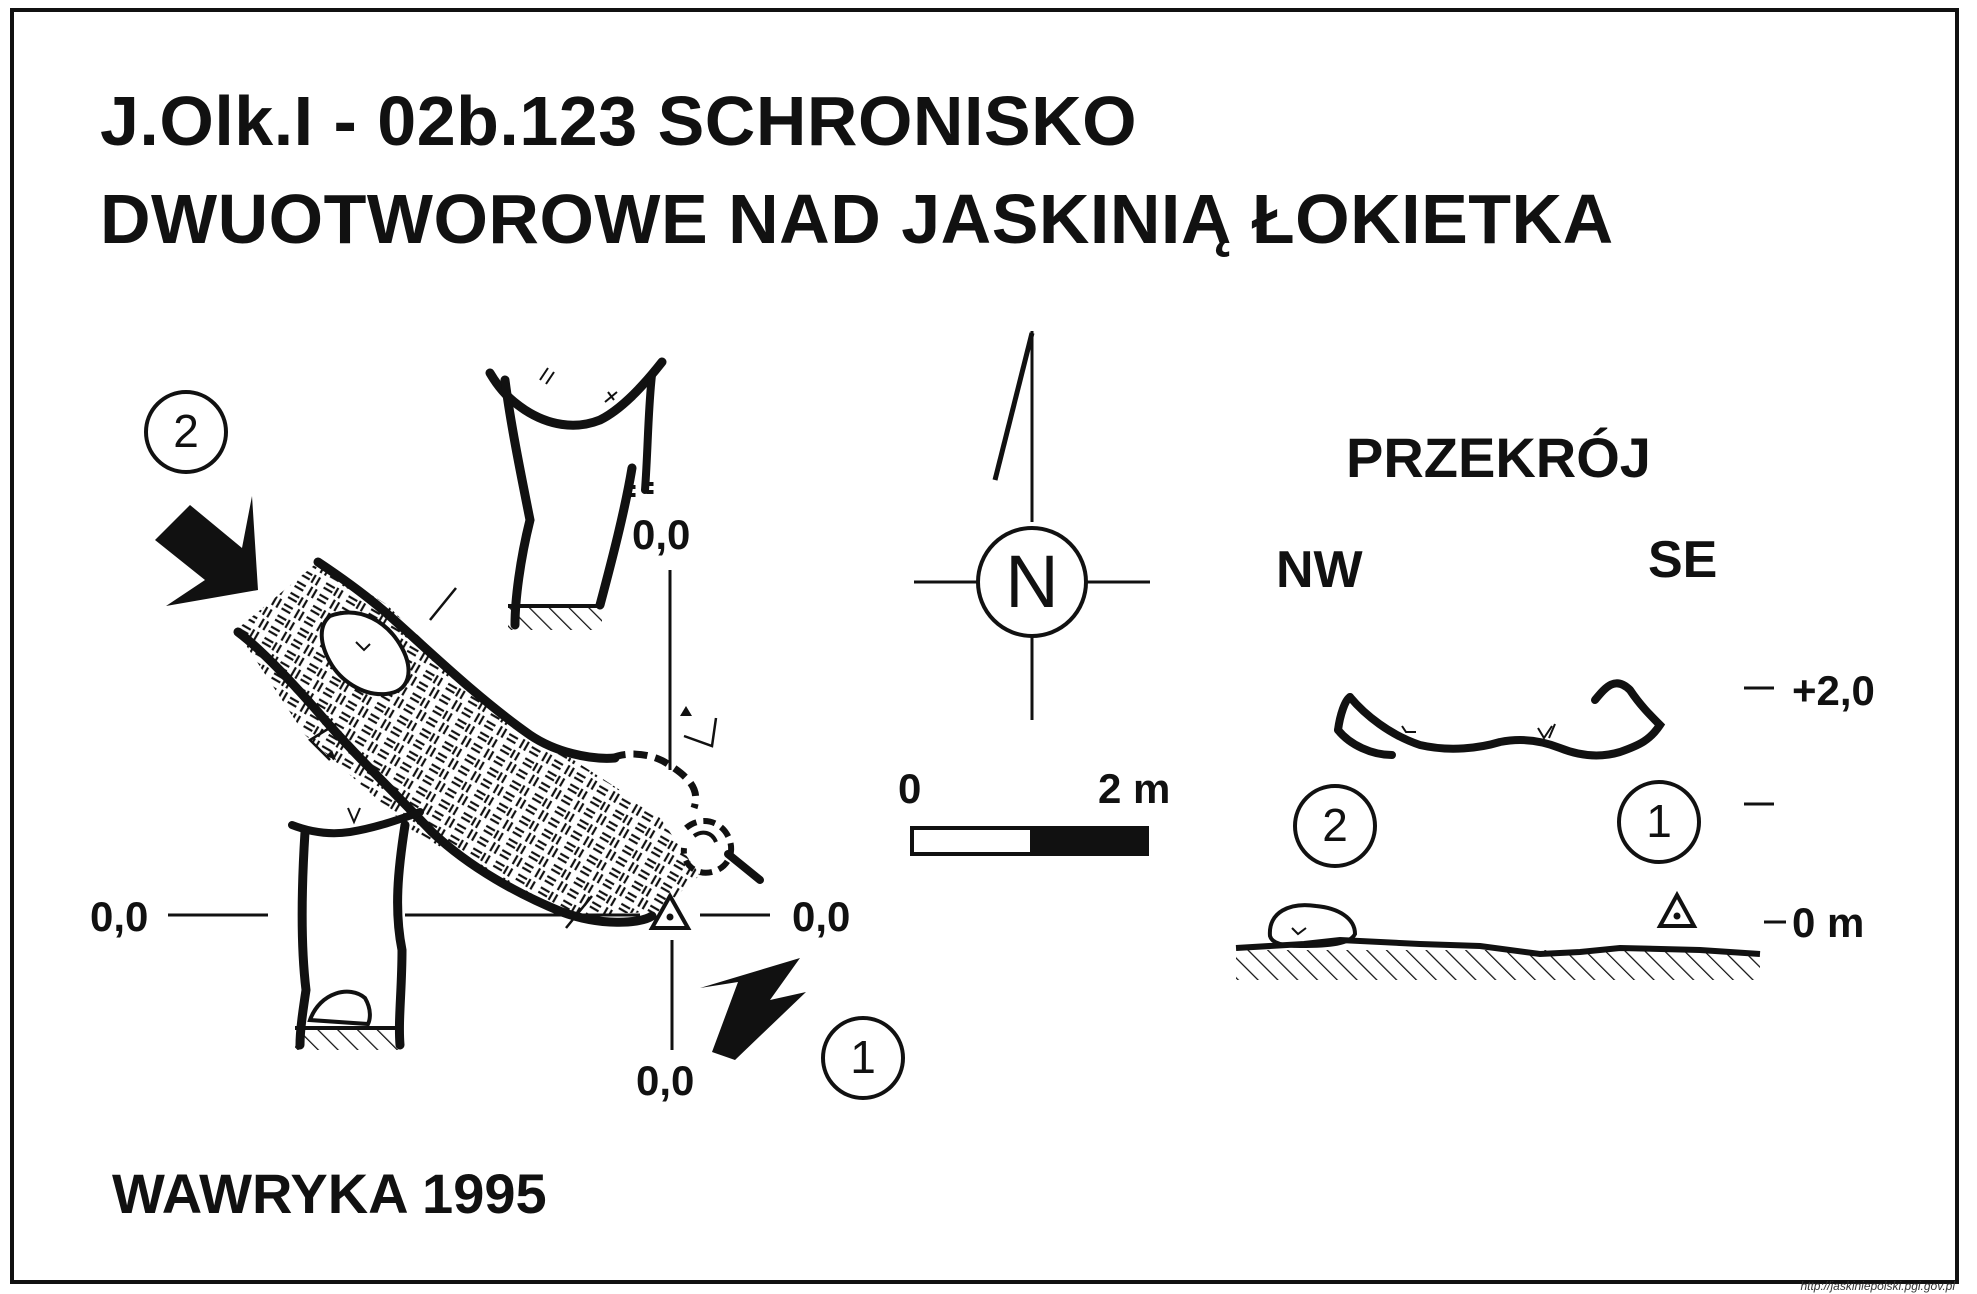 The height and width of the screenshot is (1294, 1977). Describe the element at coordinates (206, 551) in the screenshot. I see `entrance-2-arrow` at that location.